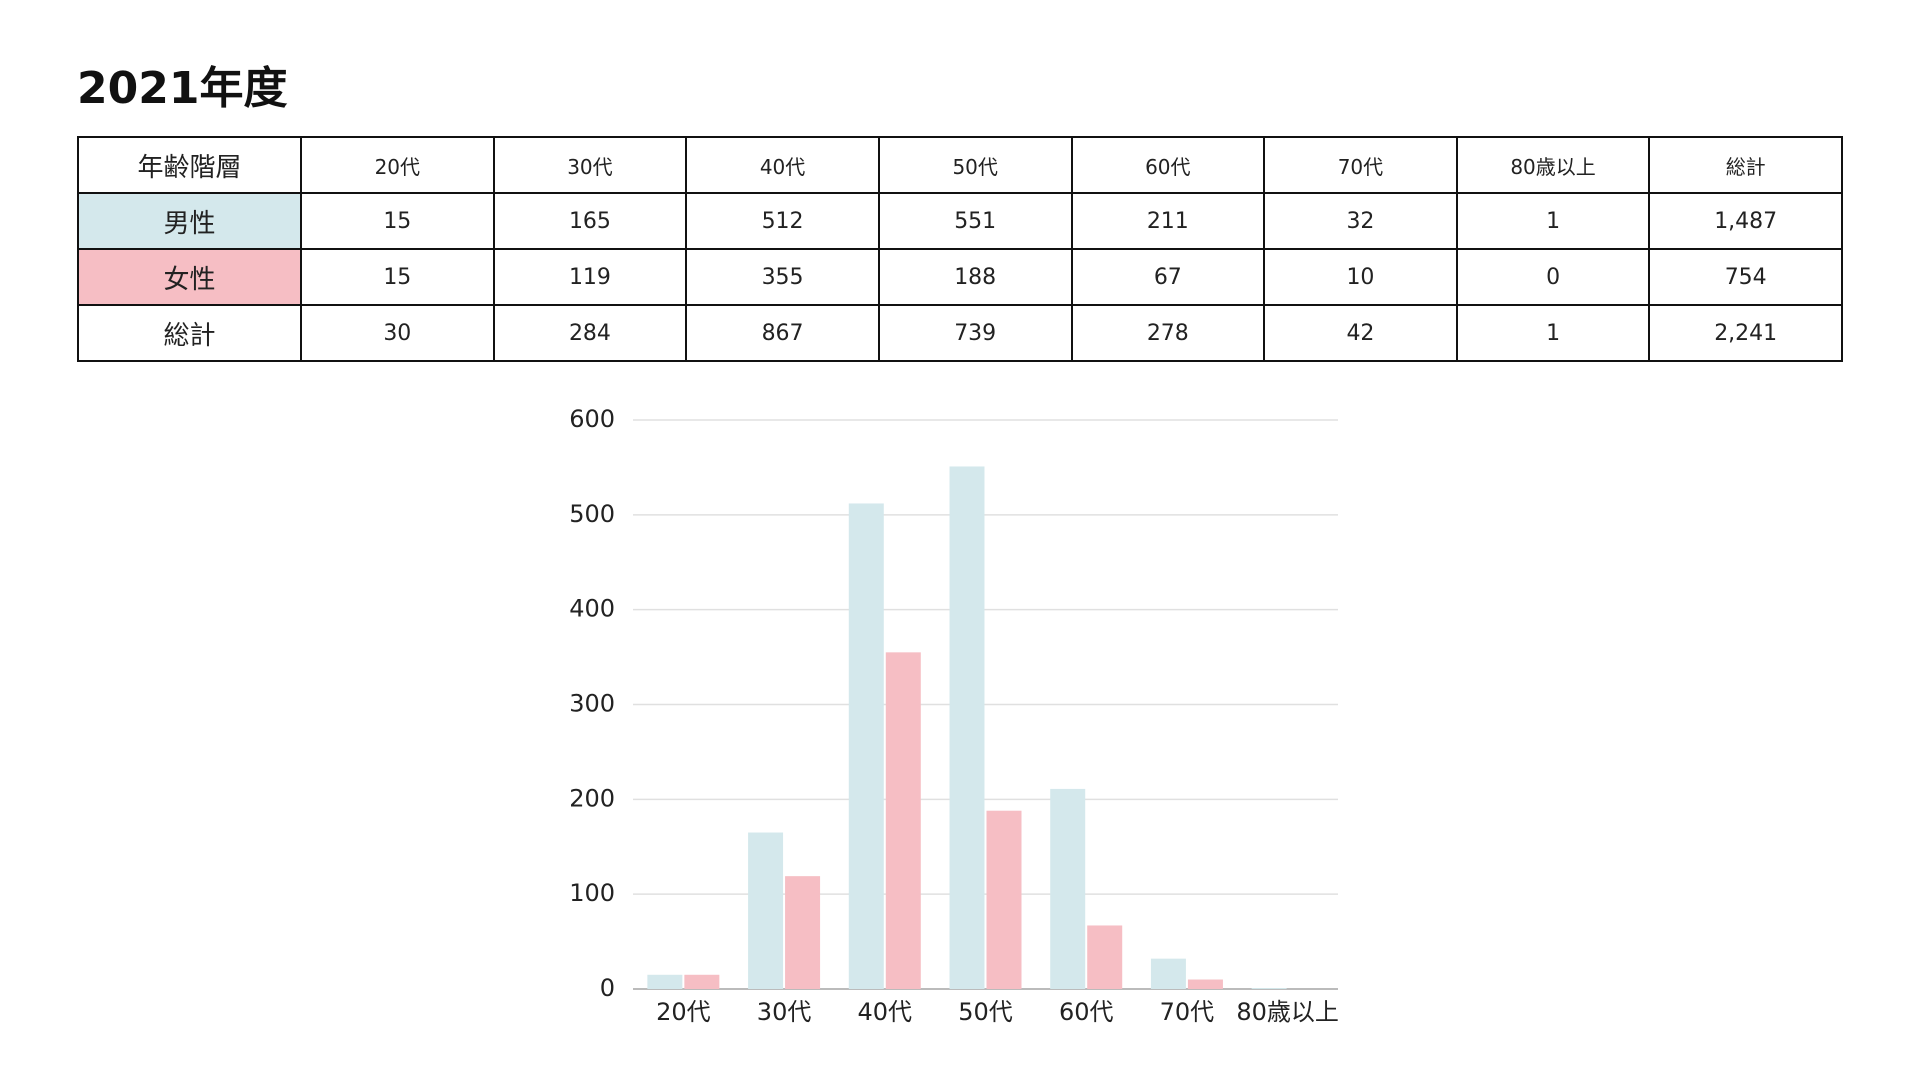  What do you see at coordinates (1168, 277) in the screenshot?
I see `table-cell: 67` at bounding box center [1168, 277].